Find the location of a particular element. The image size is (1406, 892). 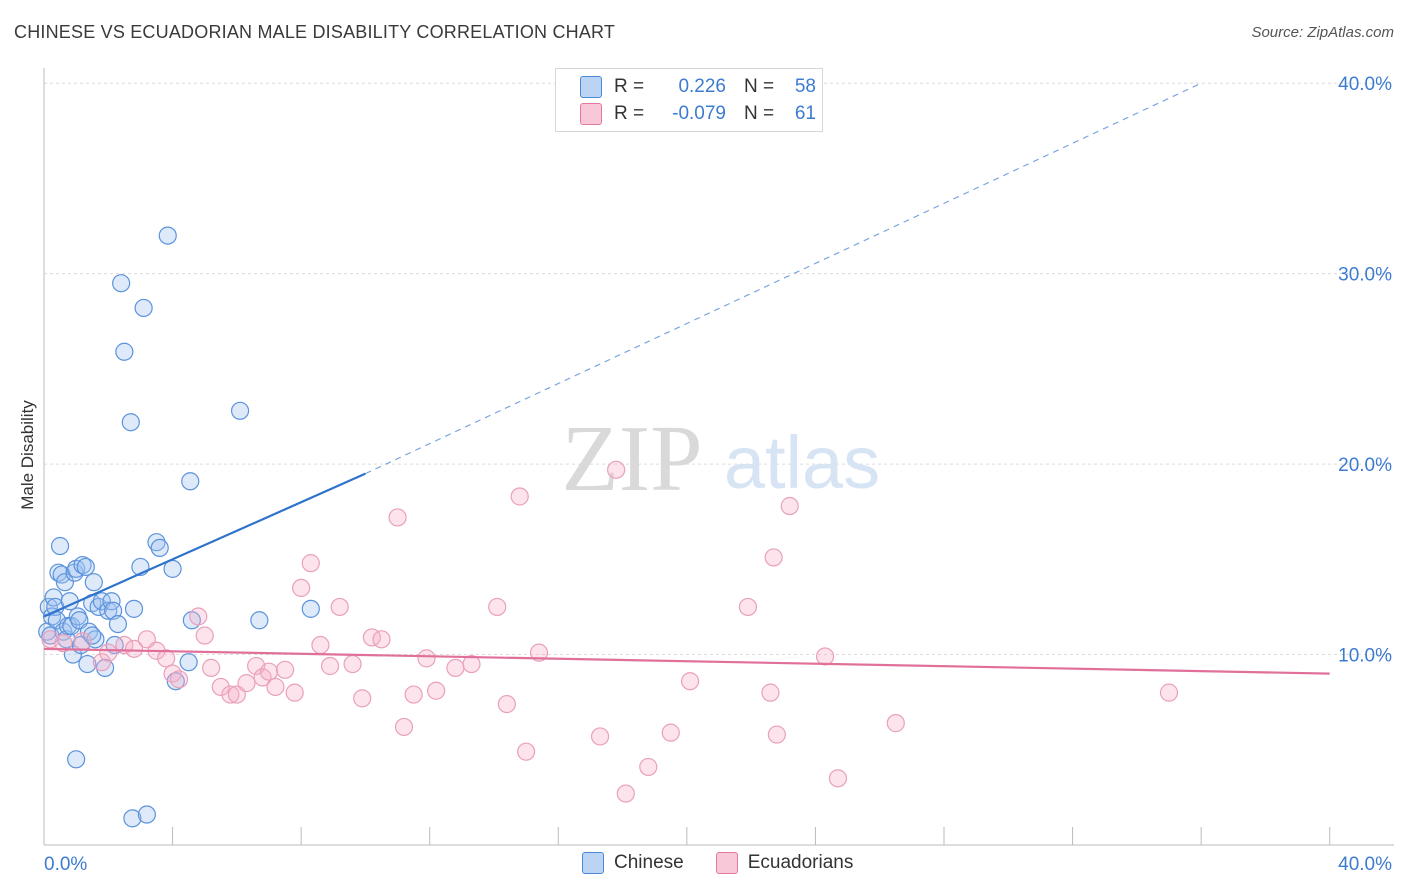

trend-line-chinese is located at coordinates (204, 545).